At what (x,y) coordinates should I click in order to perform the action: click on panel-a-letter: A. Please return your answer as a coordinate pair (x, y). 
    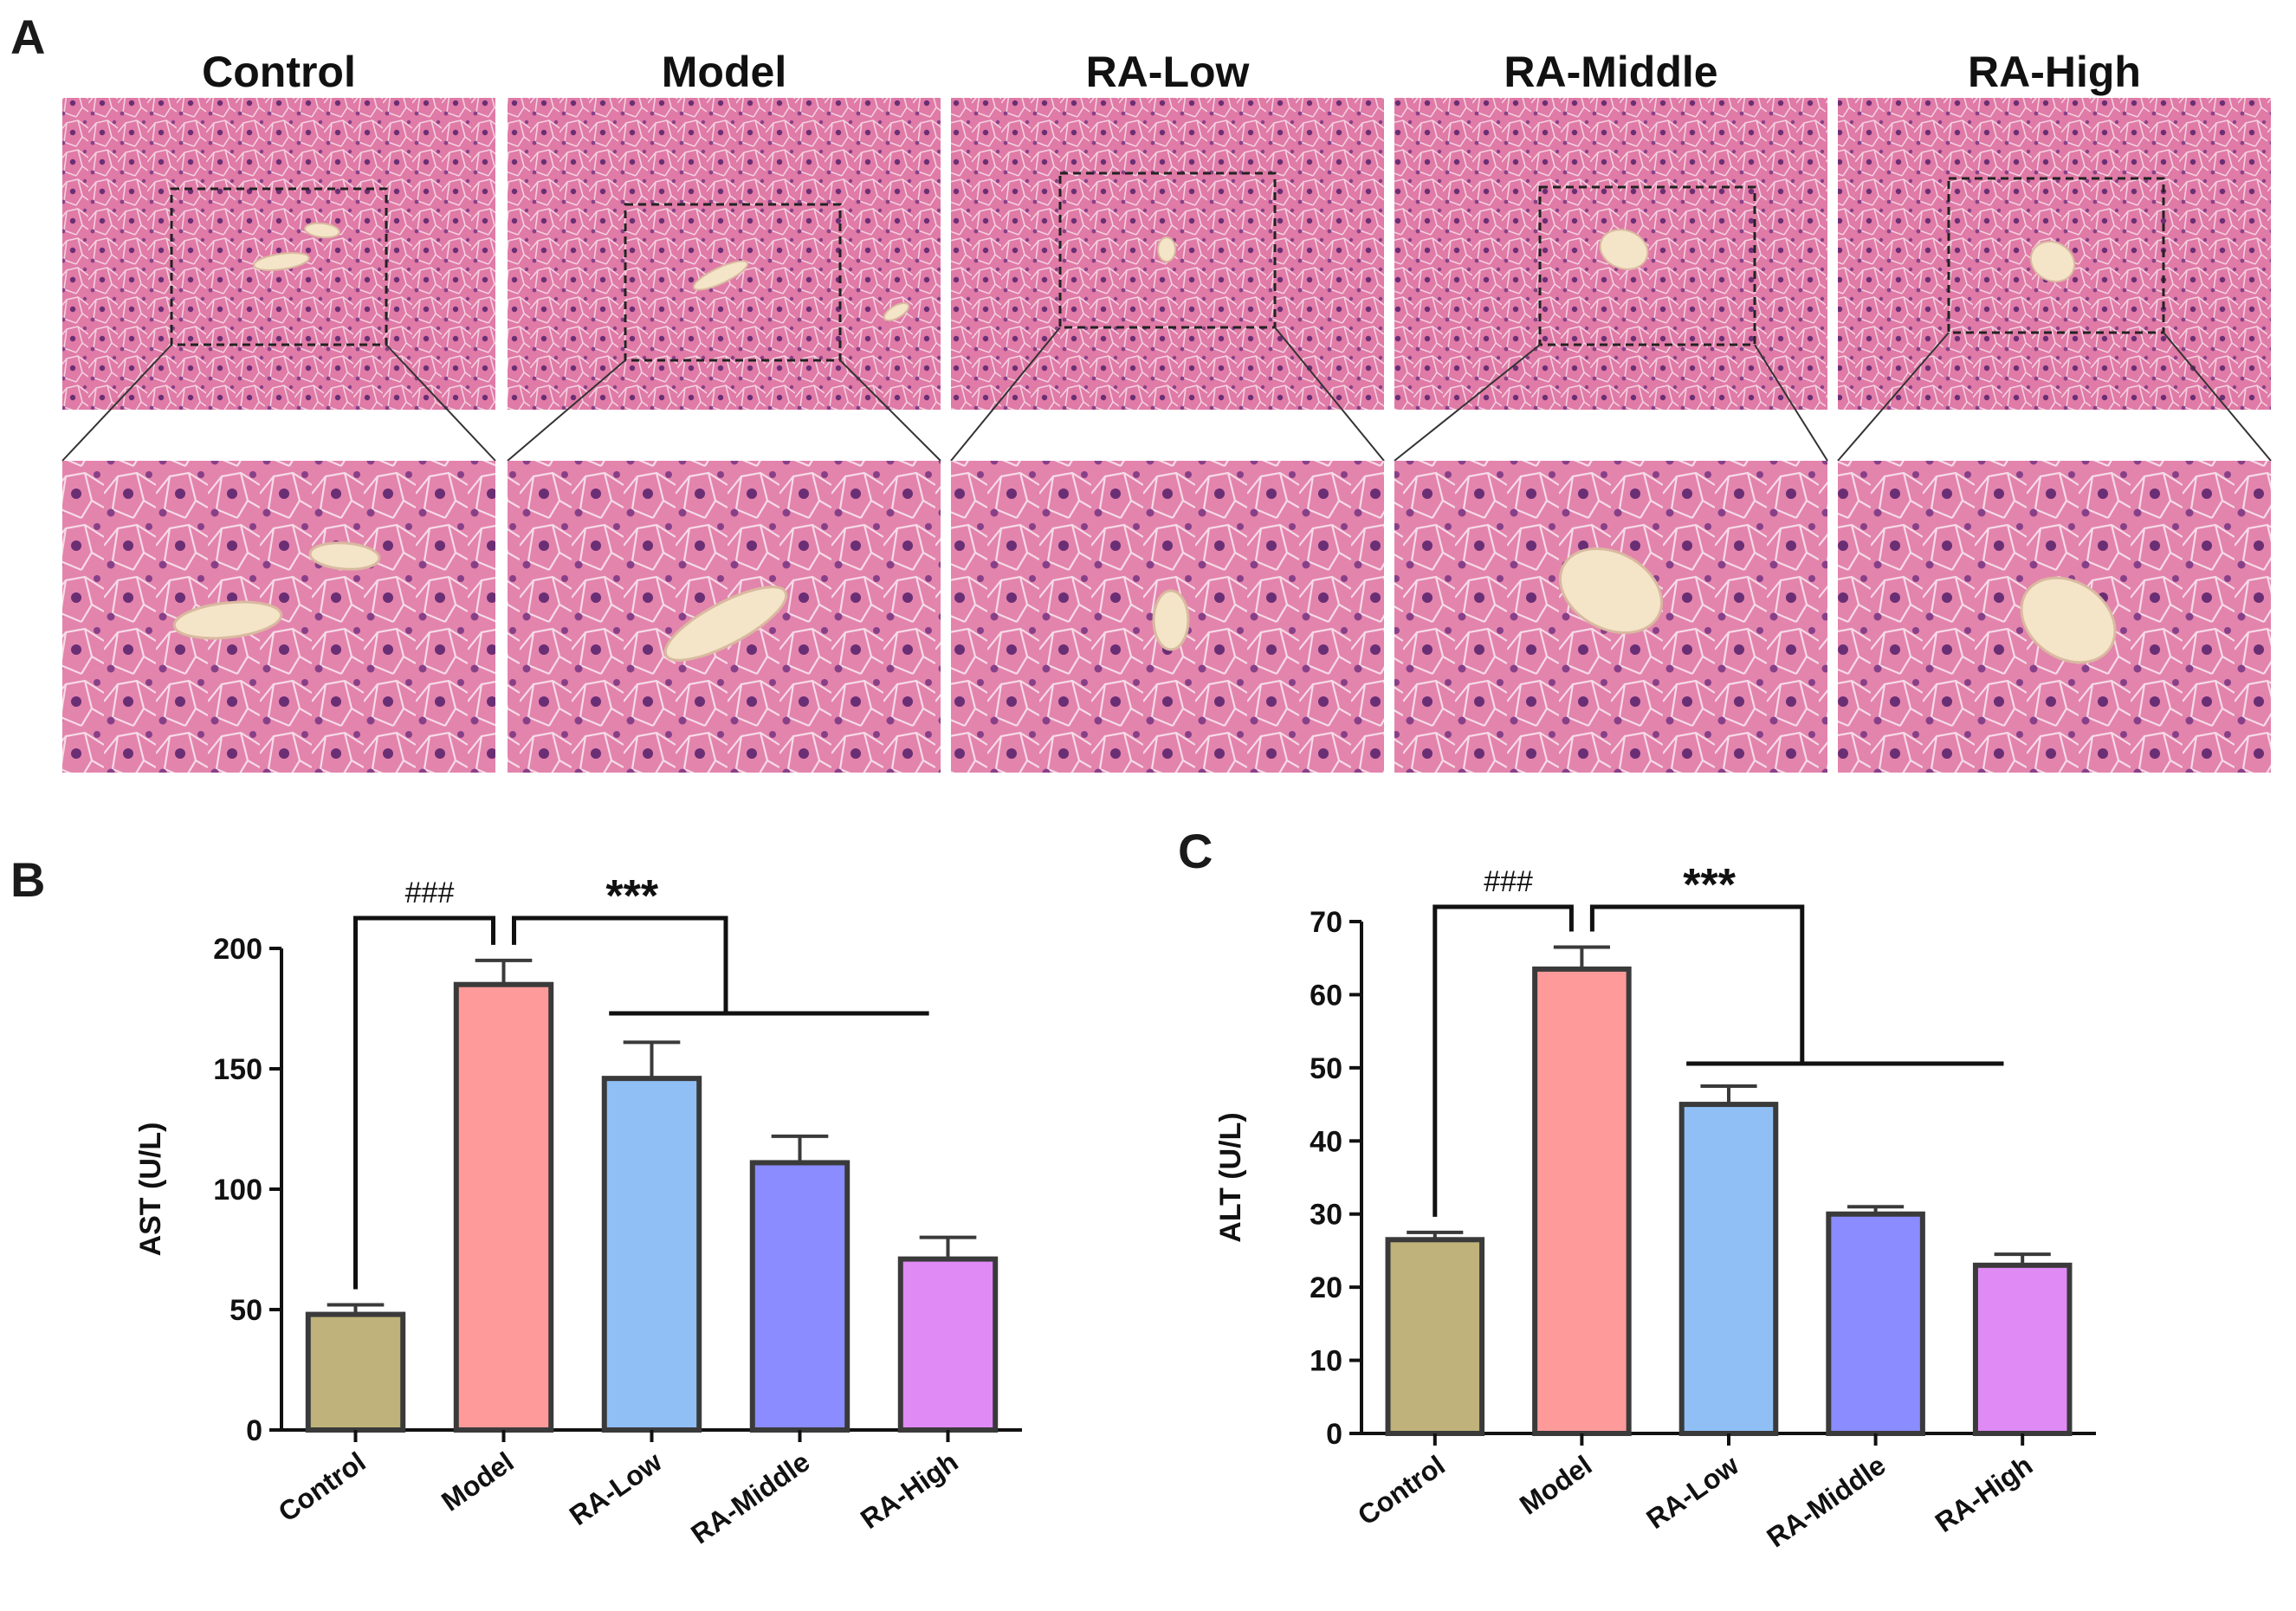
    Looking at the image, I should click on (28, 37).